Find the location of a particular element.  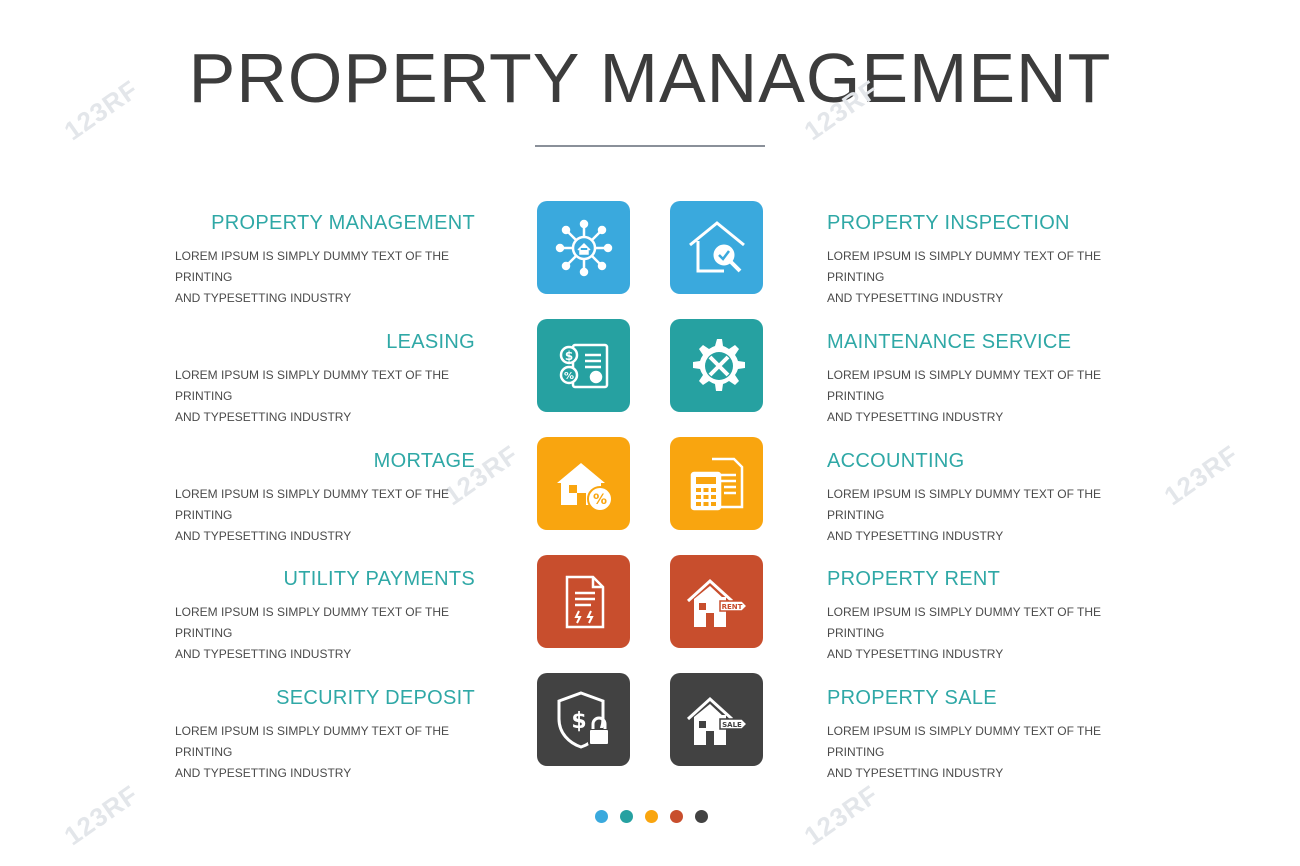

sale-sign-label: SALE is located at coordinates (732, 725).